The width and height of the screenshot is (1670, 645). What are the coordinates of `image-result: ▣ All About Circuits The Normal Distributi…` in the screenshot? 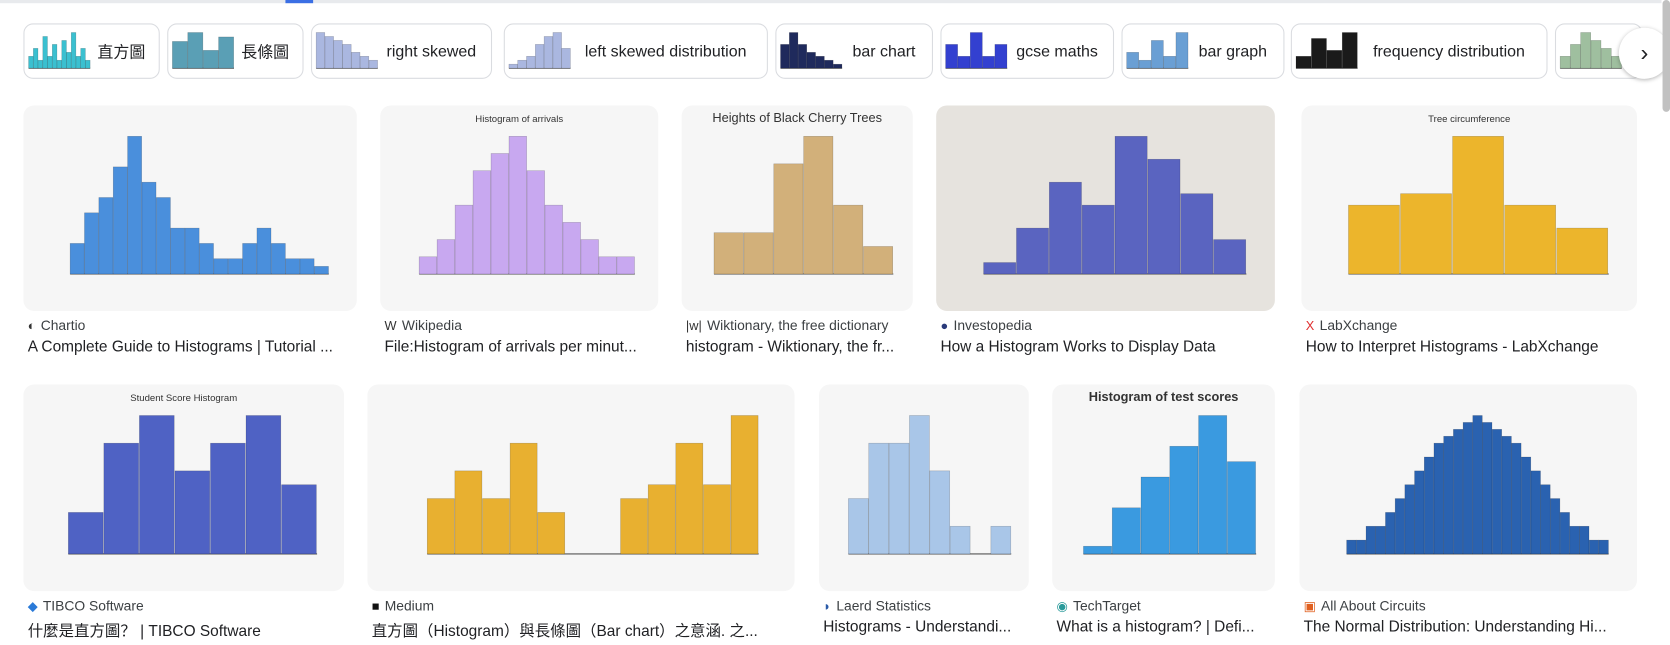 It's located at (1468, 513).